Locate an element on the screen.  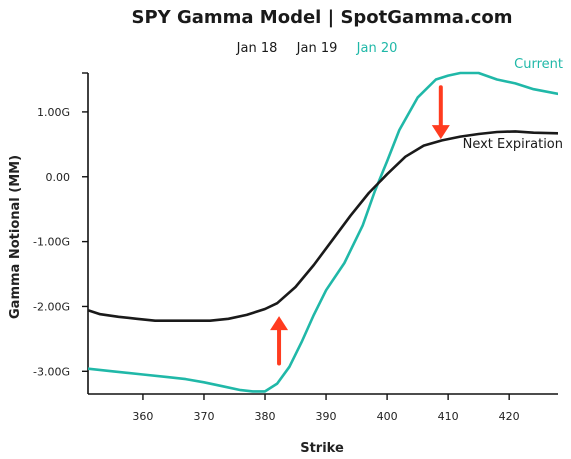
x-tick-label: 370 is located at coordinates (203, 416).